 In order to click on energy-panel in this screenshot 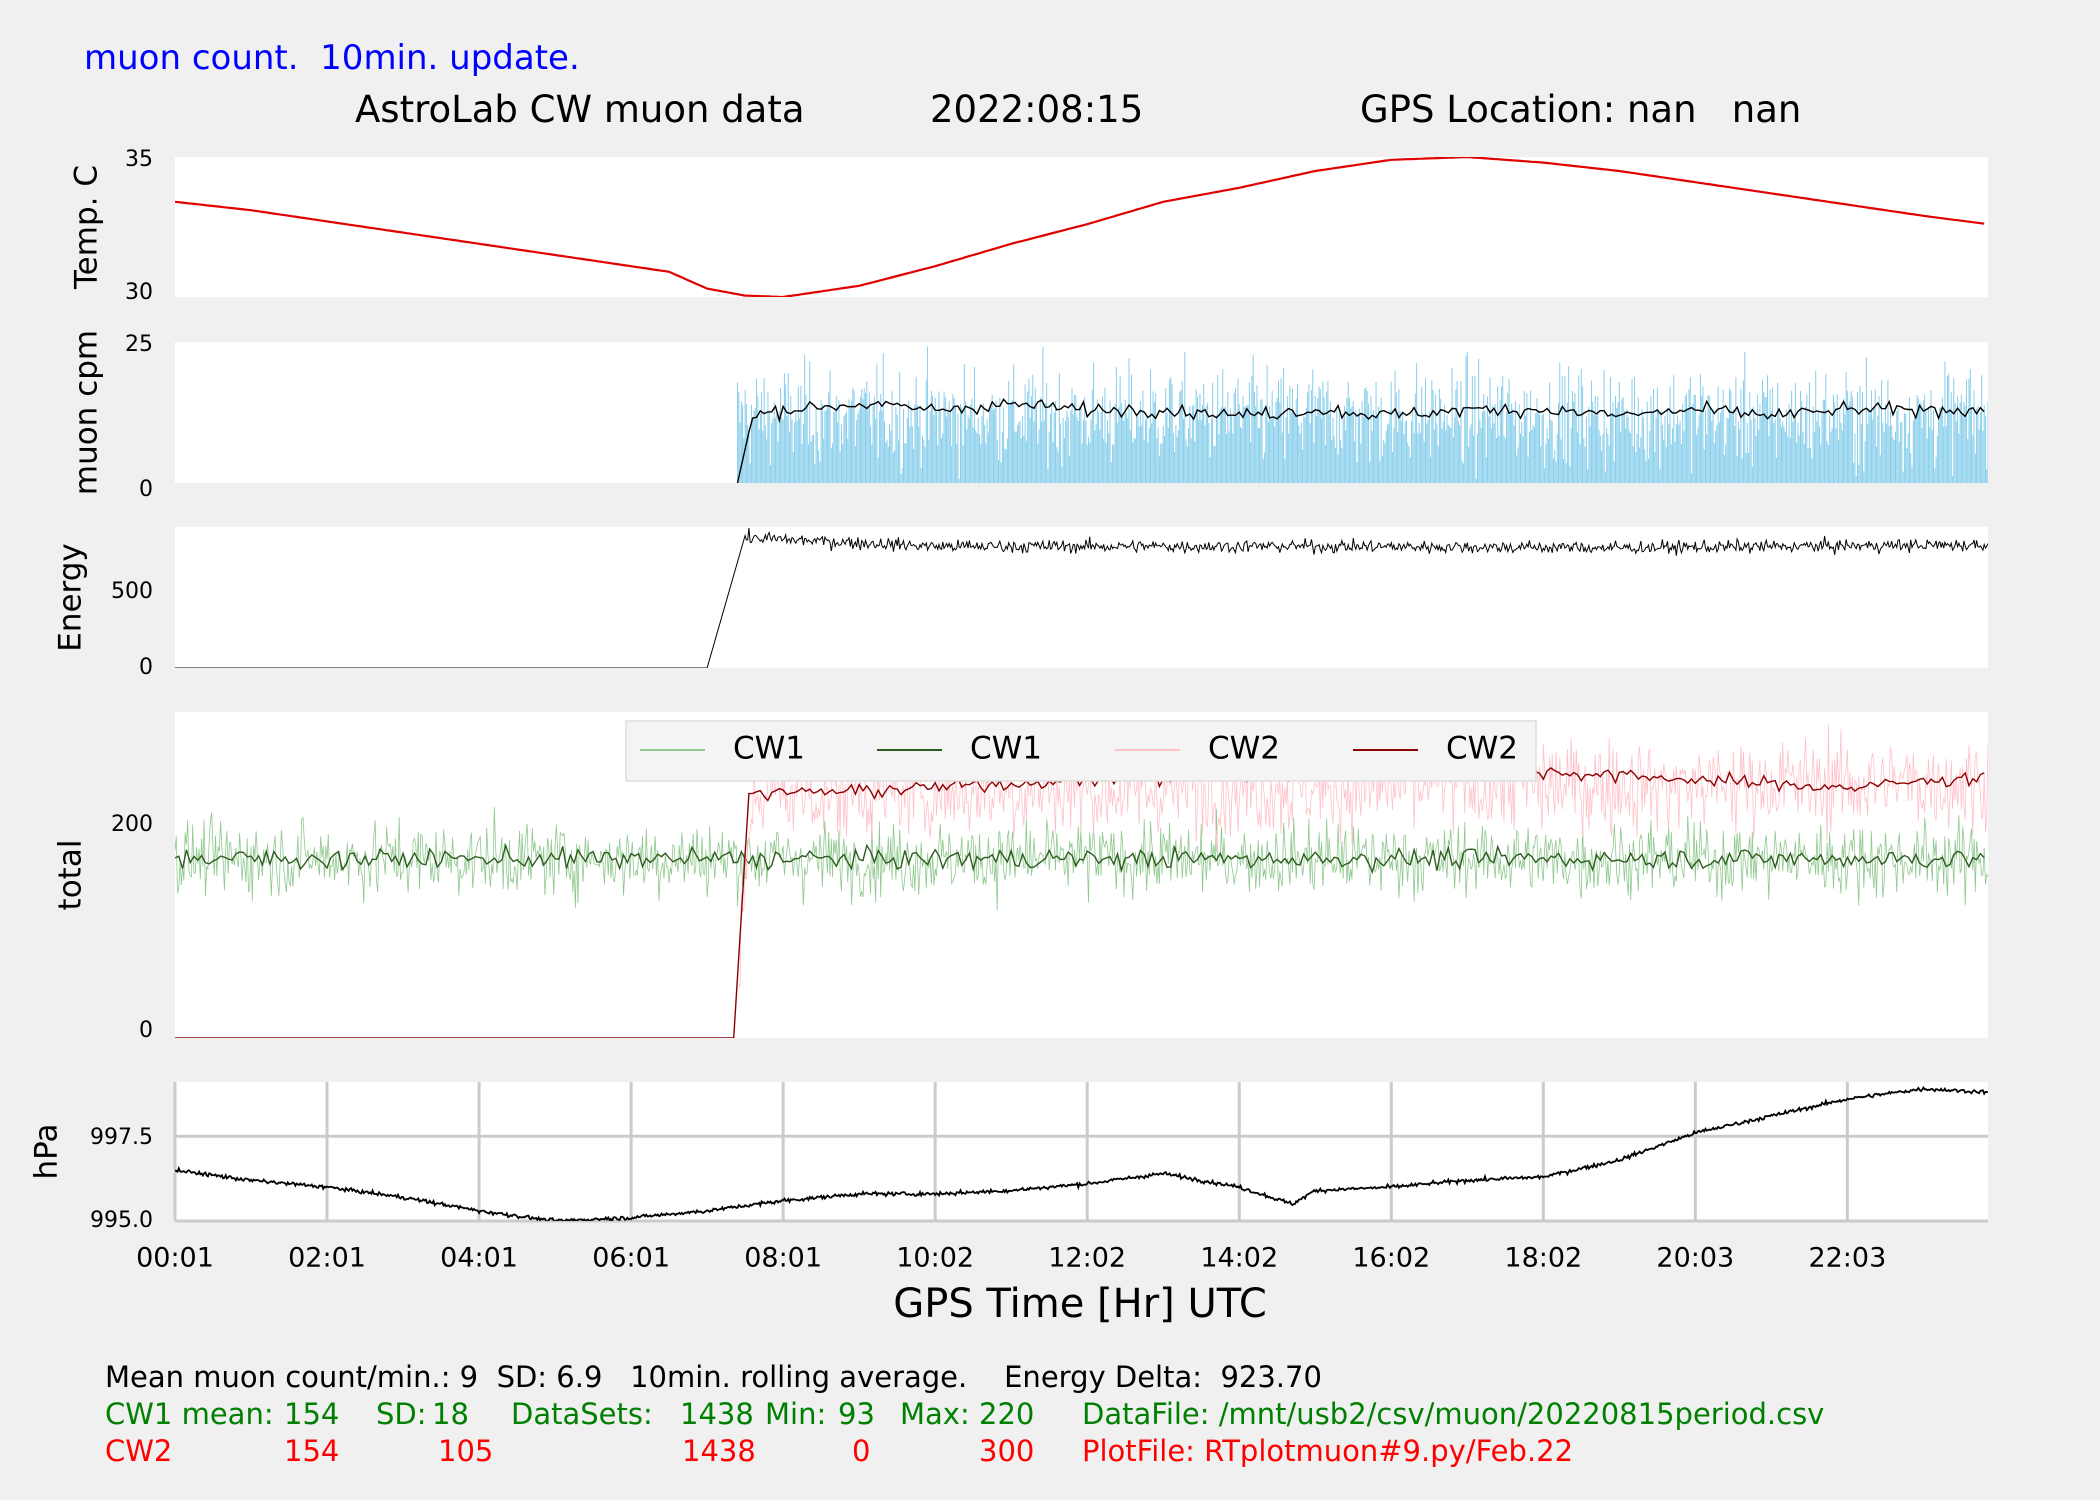, I will do `click(1081, 597)`.